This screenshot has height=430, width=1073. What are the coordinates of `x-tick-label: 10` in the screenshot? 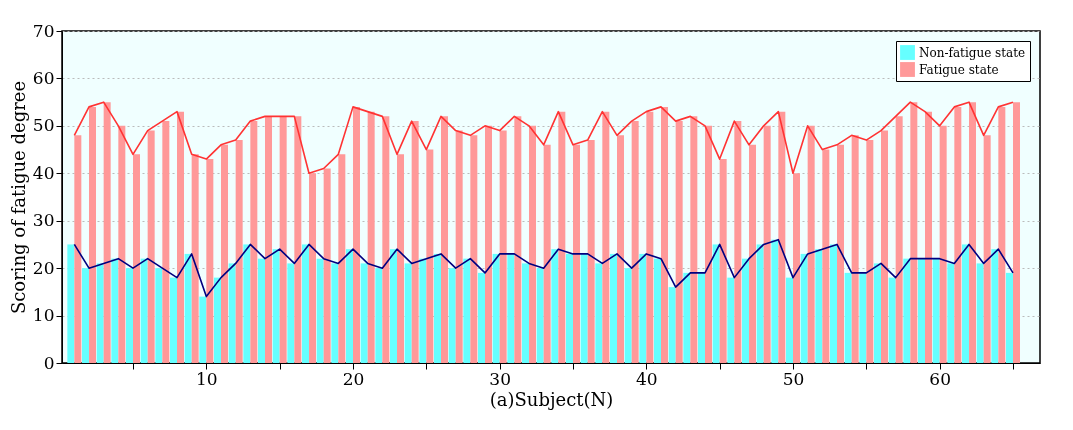 It's located at (207, 378).